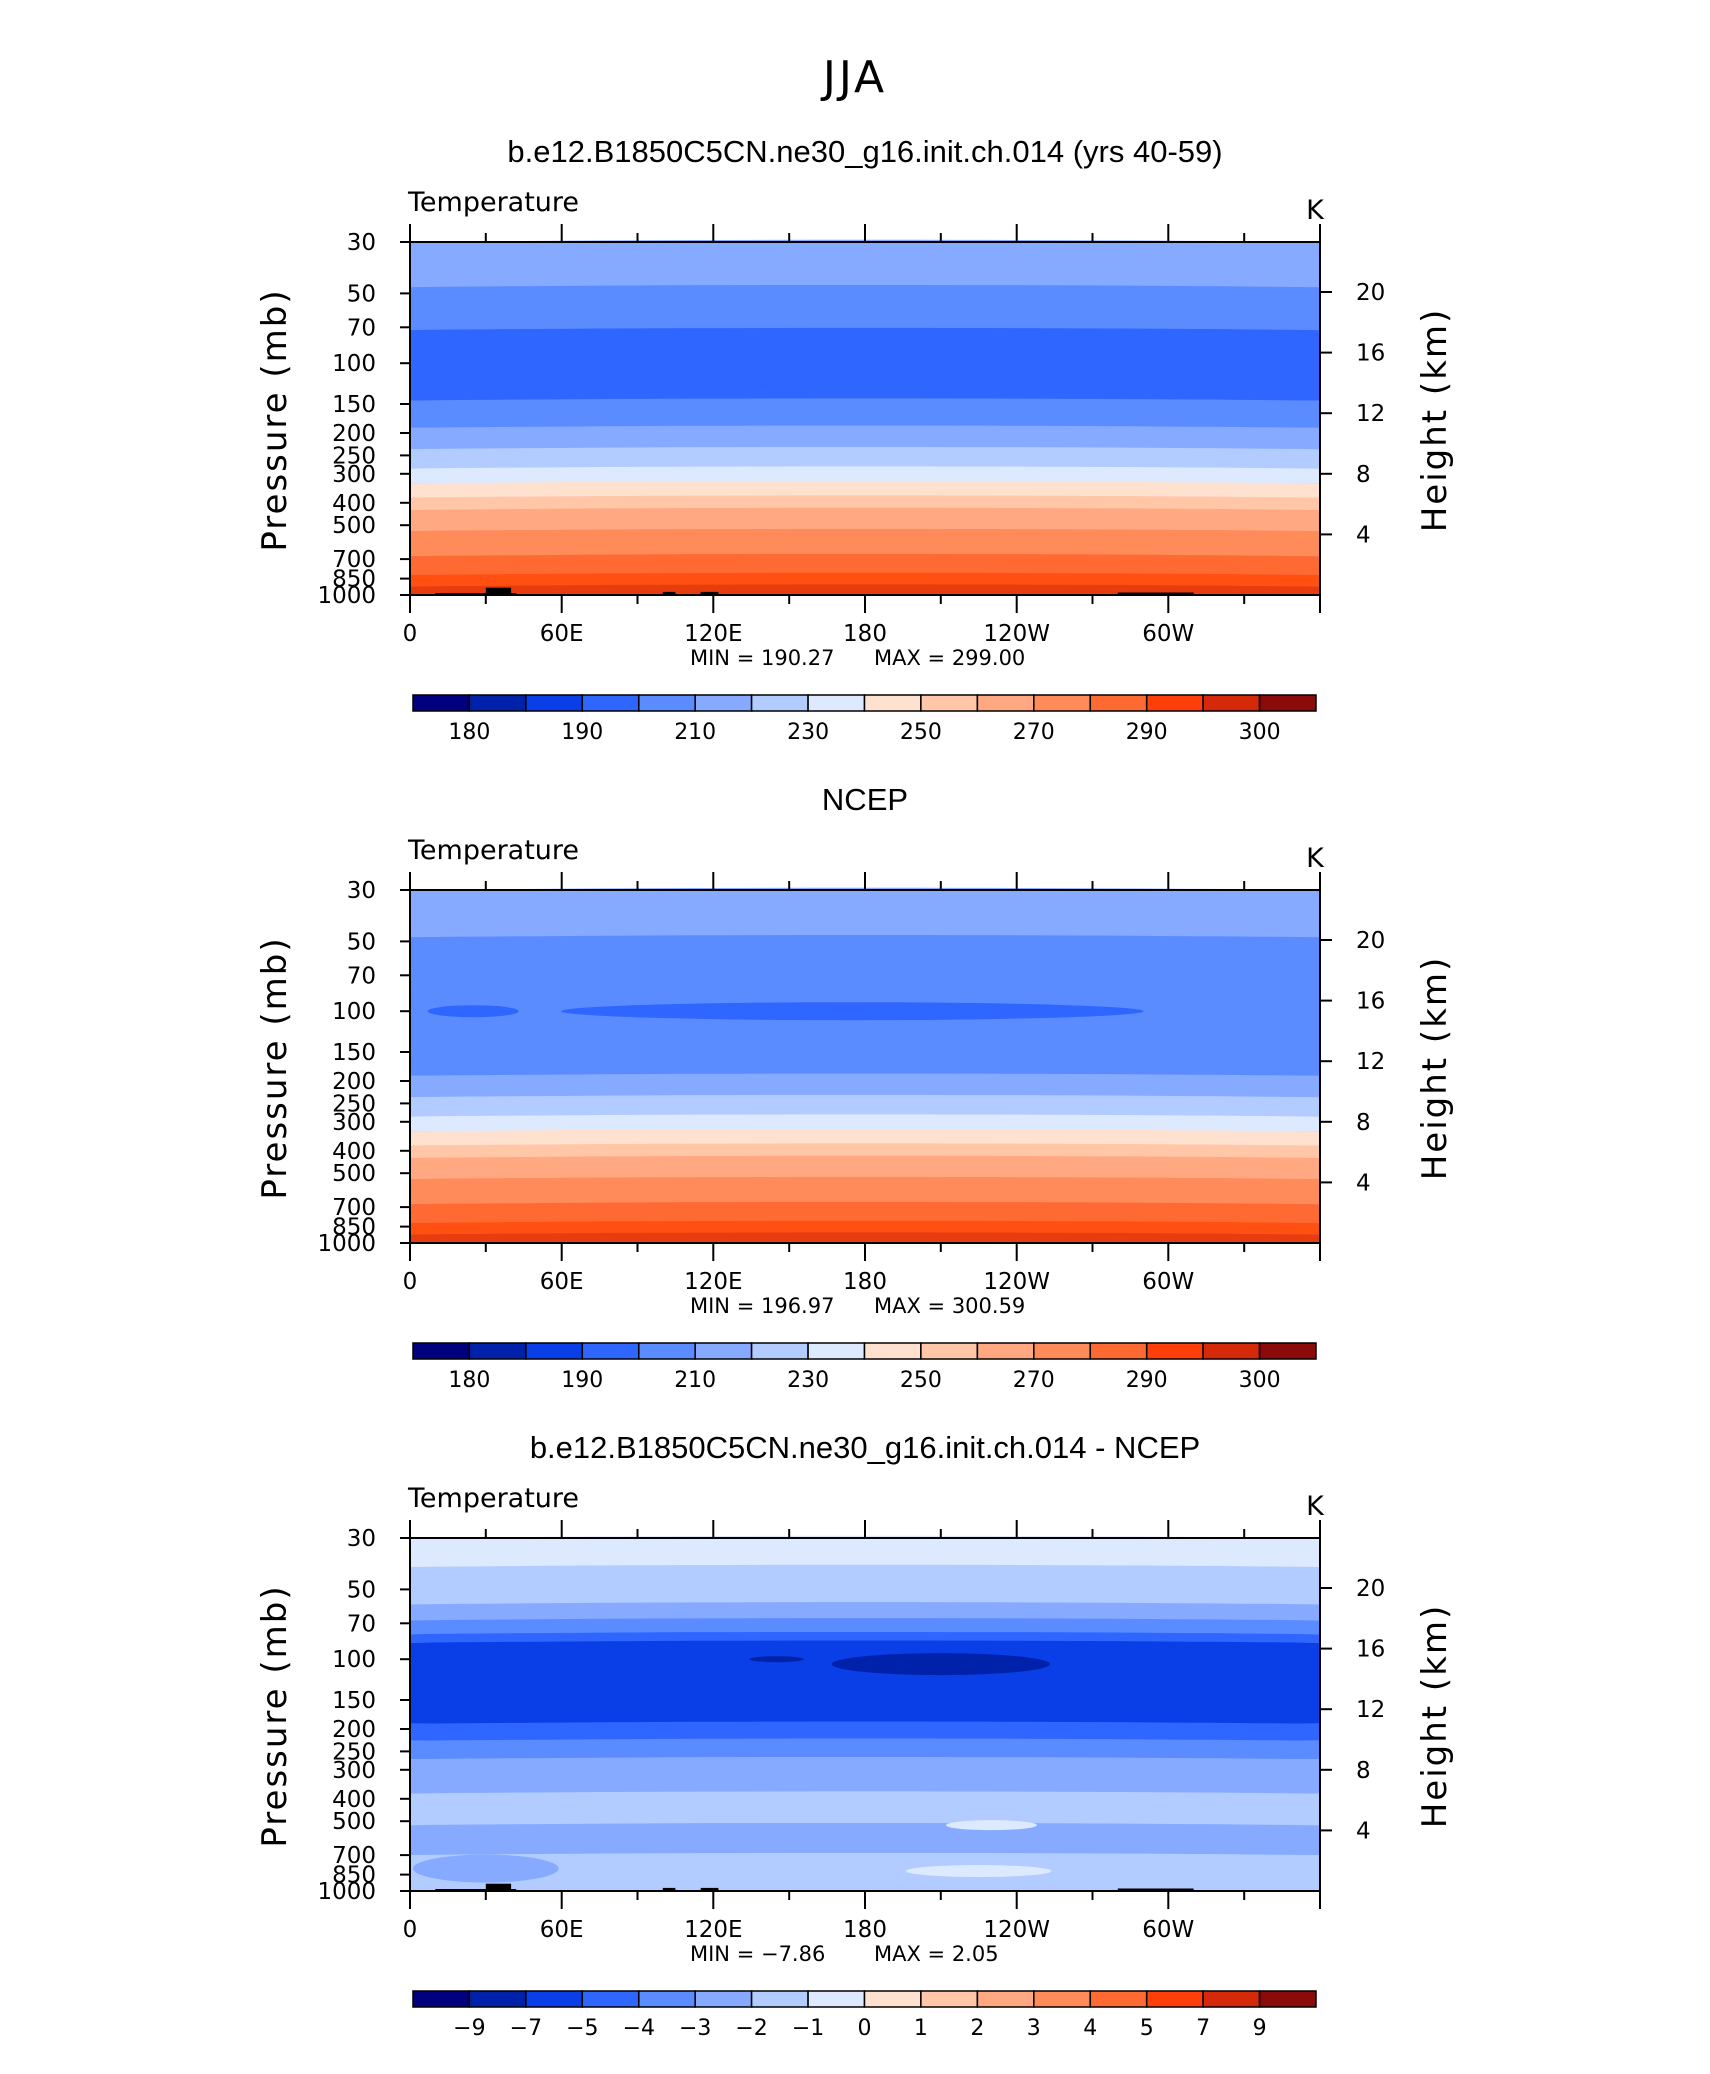  Describe the element at coordinates (361, 294) in the screenshot. I see `ytick-label: 50` at that location.